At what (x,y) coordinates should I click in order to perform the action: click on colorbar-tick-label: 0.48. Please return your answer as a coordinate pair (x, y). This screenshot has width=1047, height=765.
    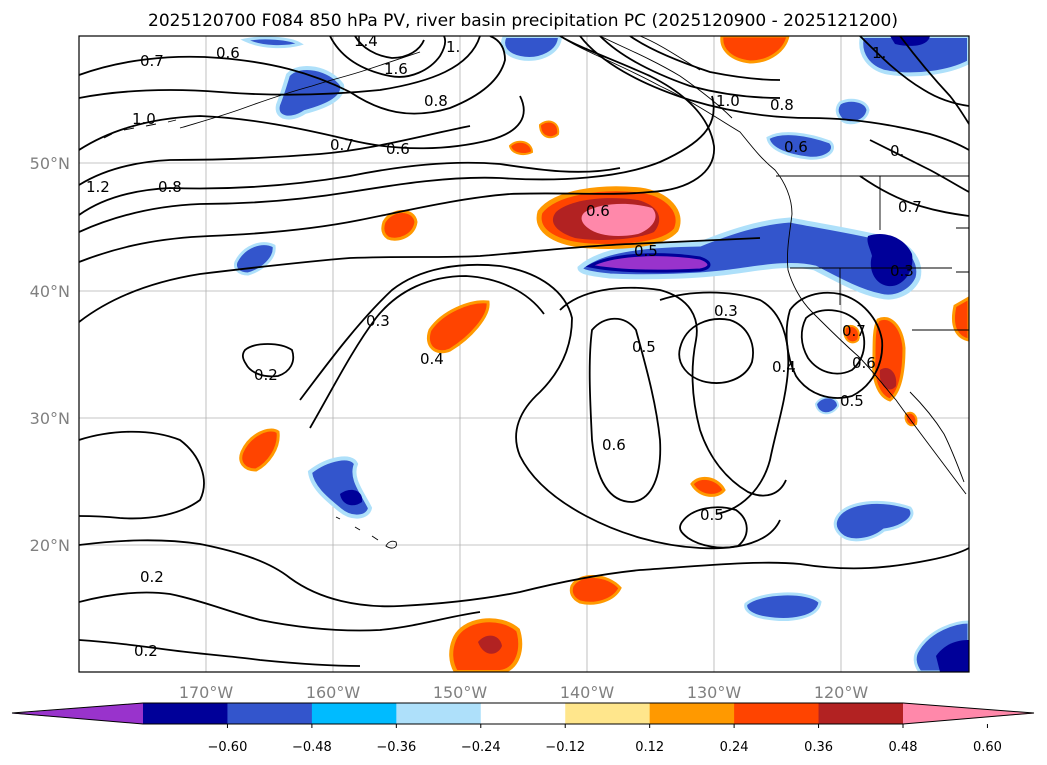
    Looking at the image, I should click on (903, 747).